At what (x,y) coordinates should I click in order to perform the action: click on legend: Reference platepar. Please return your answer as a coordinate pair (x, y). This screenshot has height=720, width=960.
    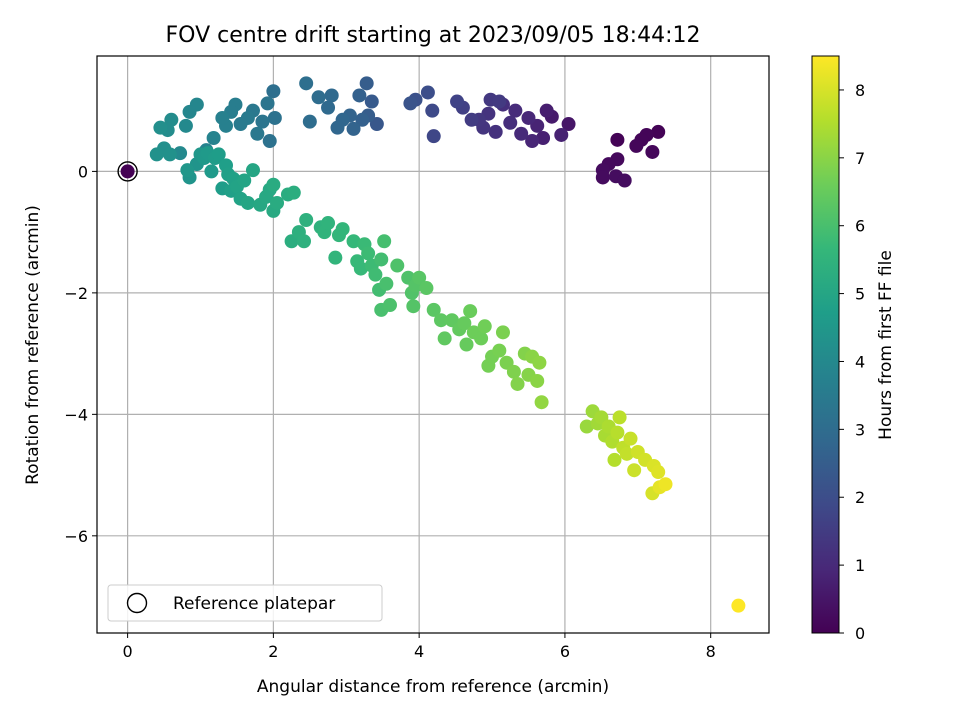
    Looking at the image, I should click on (245, 603).